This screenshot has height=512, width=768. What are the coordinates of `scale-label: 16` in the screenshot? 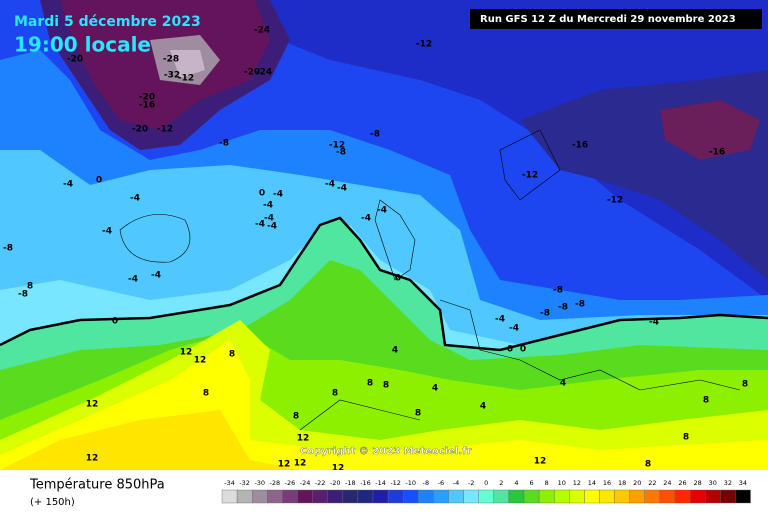 It's located at (607, 483).